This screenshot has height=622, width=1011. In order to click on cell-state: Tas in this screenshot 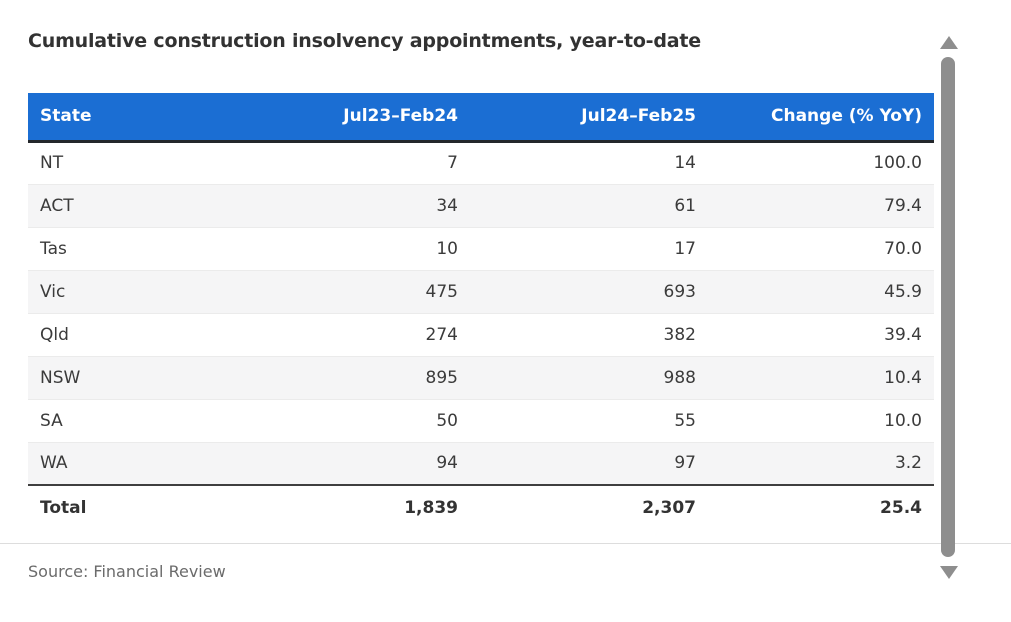, I will do `click(128, 249)`.